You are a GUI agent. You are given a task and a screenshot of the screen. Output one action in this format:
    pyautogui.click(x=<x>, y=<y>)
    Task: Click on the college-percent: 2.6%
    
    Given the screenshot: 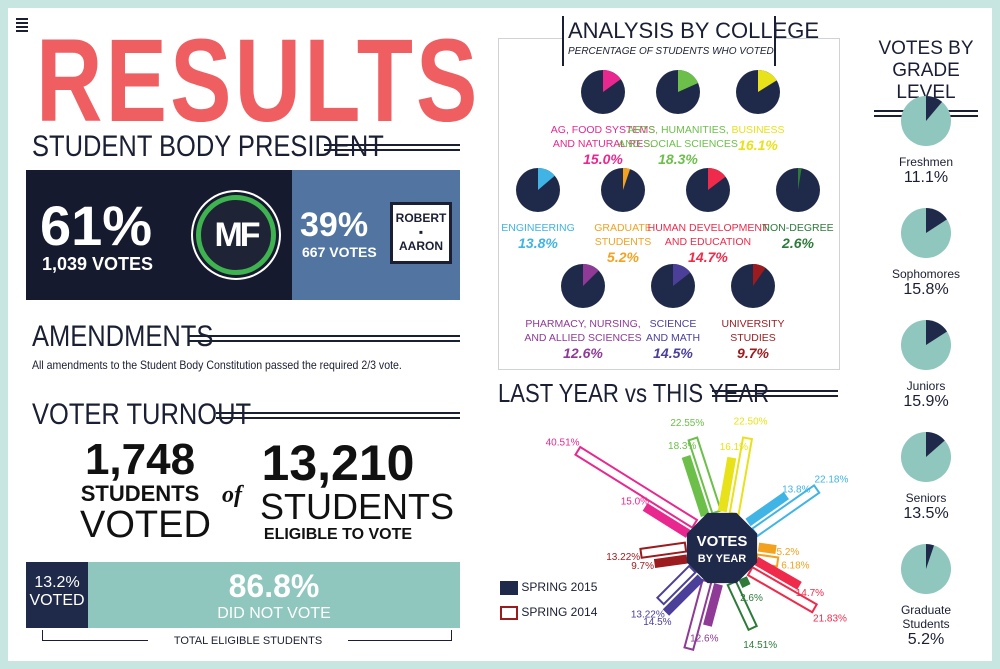 What is the action you would take?
    pyautogui.click(x=798, y=243)
    